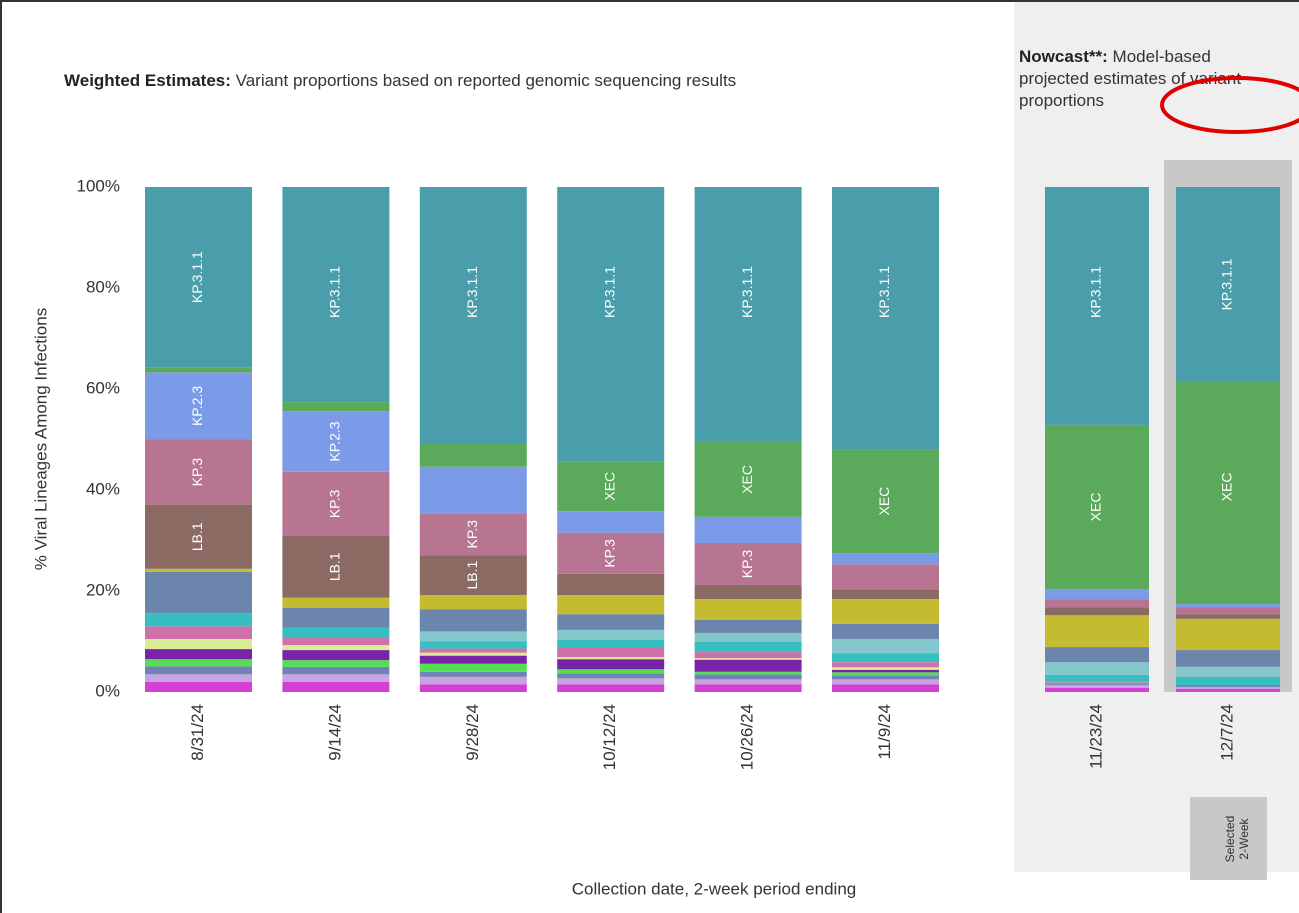 This screenshot has width=1299, height=913. Describe the element at coordinates (334, 732) in the screenshot. I see `x-tick-label: 9/14/24` at that location.